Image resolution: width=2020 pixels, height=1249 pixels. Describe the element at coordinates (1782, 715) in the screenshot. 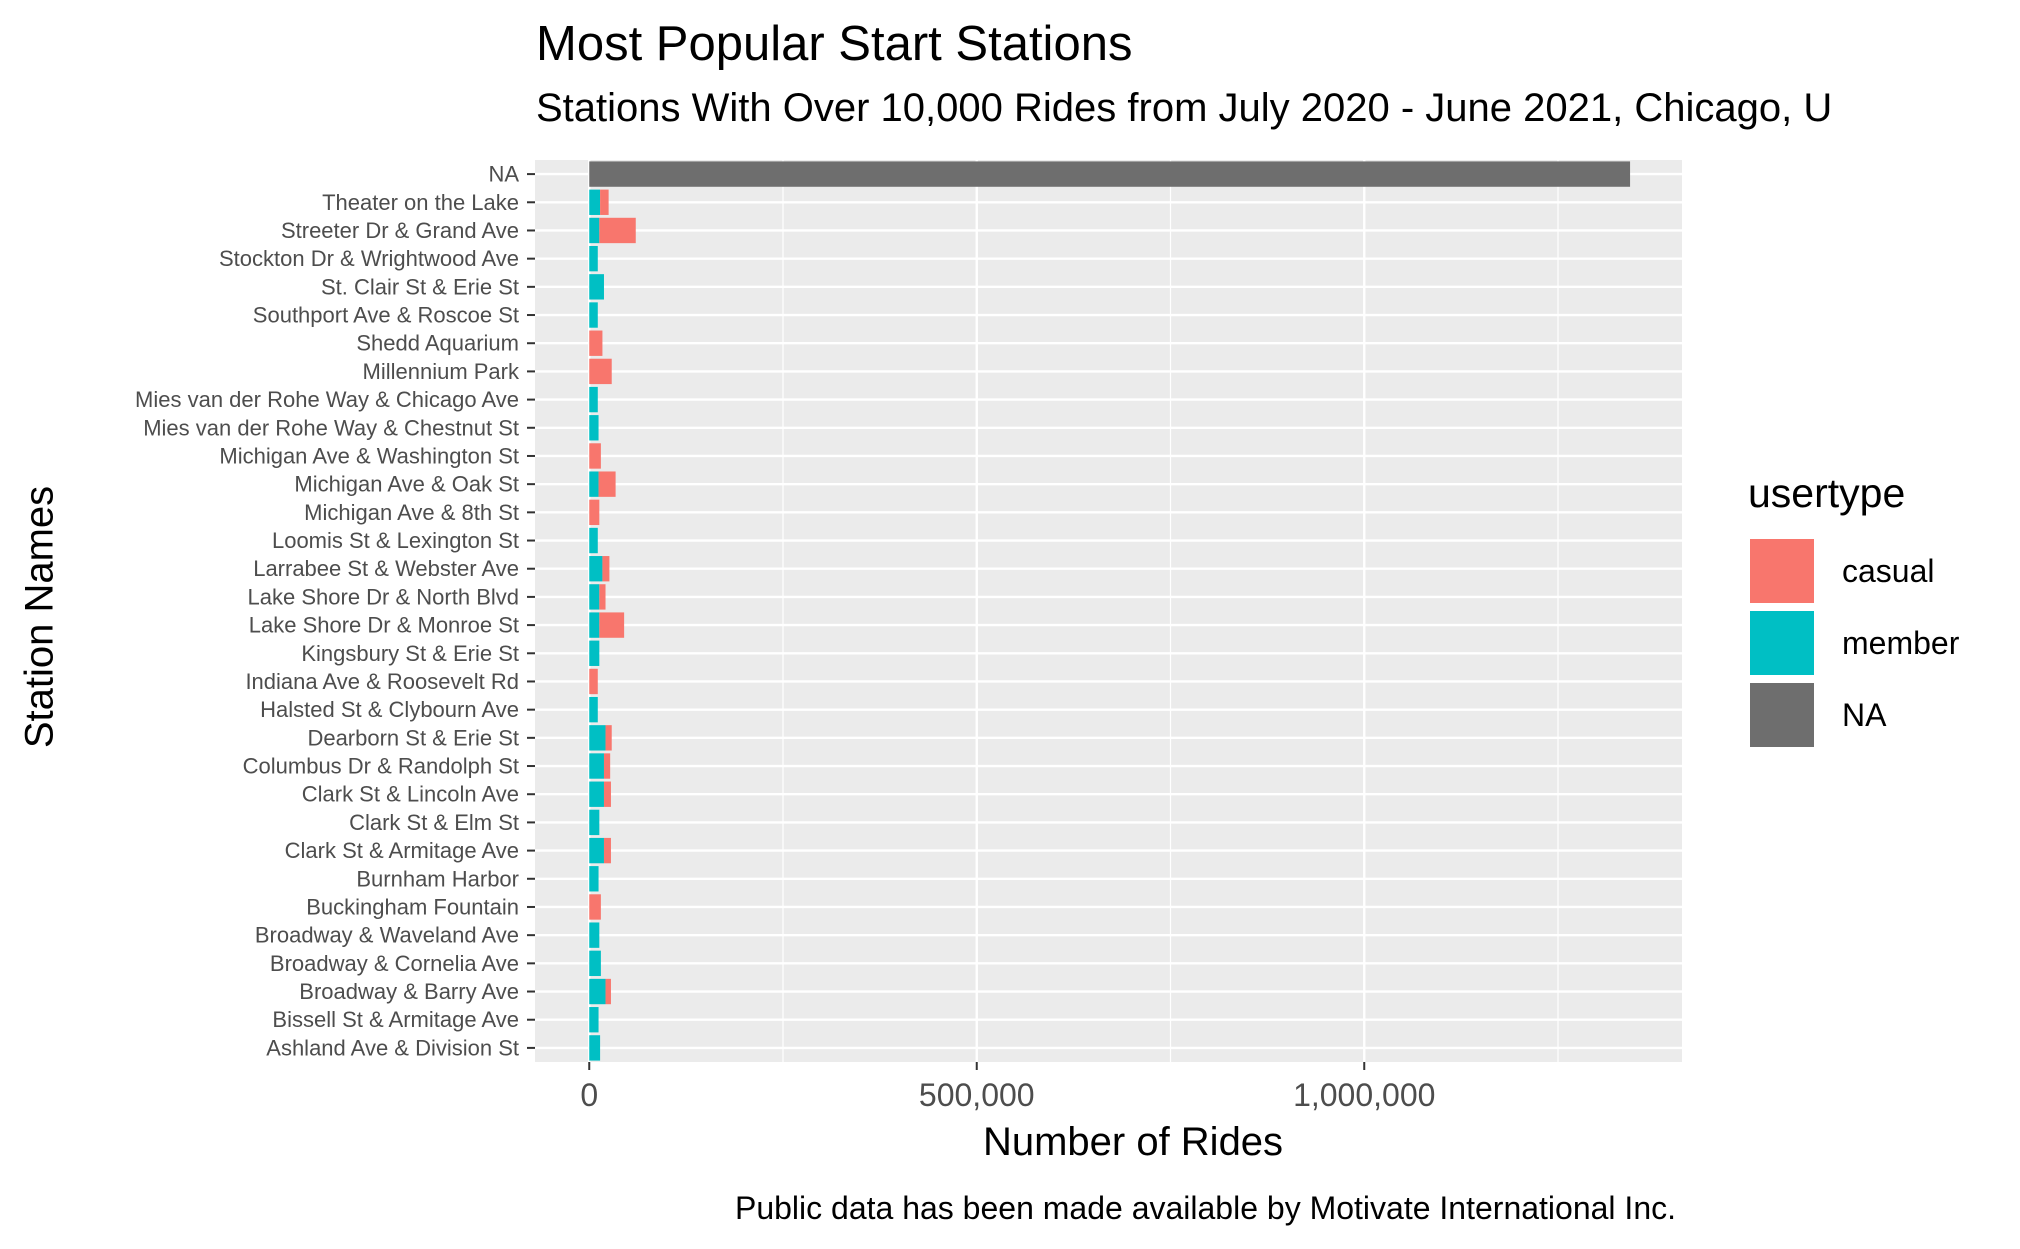

I see `legend-key-na` at that location.